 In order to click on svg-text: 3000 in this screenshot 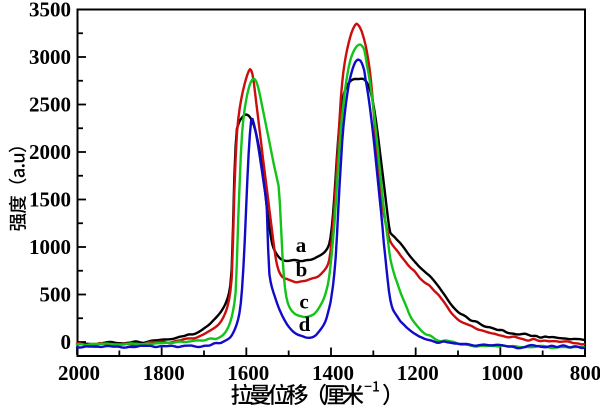, I will do `click(50, 57)`.